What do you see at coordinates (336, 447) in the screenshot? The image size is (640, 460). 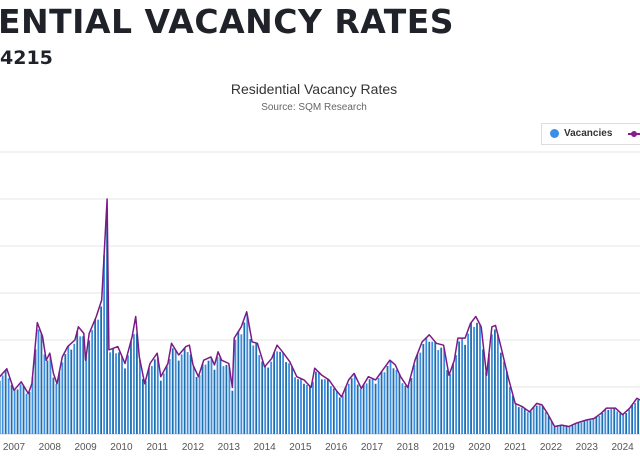 I see `x-tick-label: 2016` at bounding box center [336, 447].